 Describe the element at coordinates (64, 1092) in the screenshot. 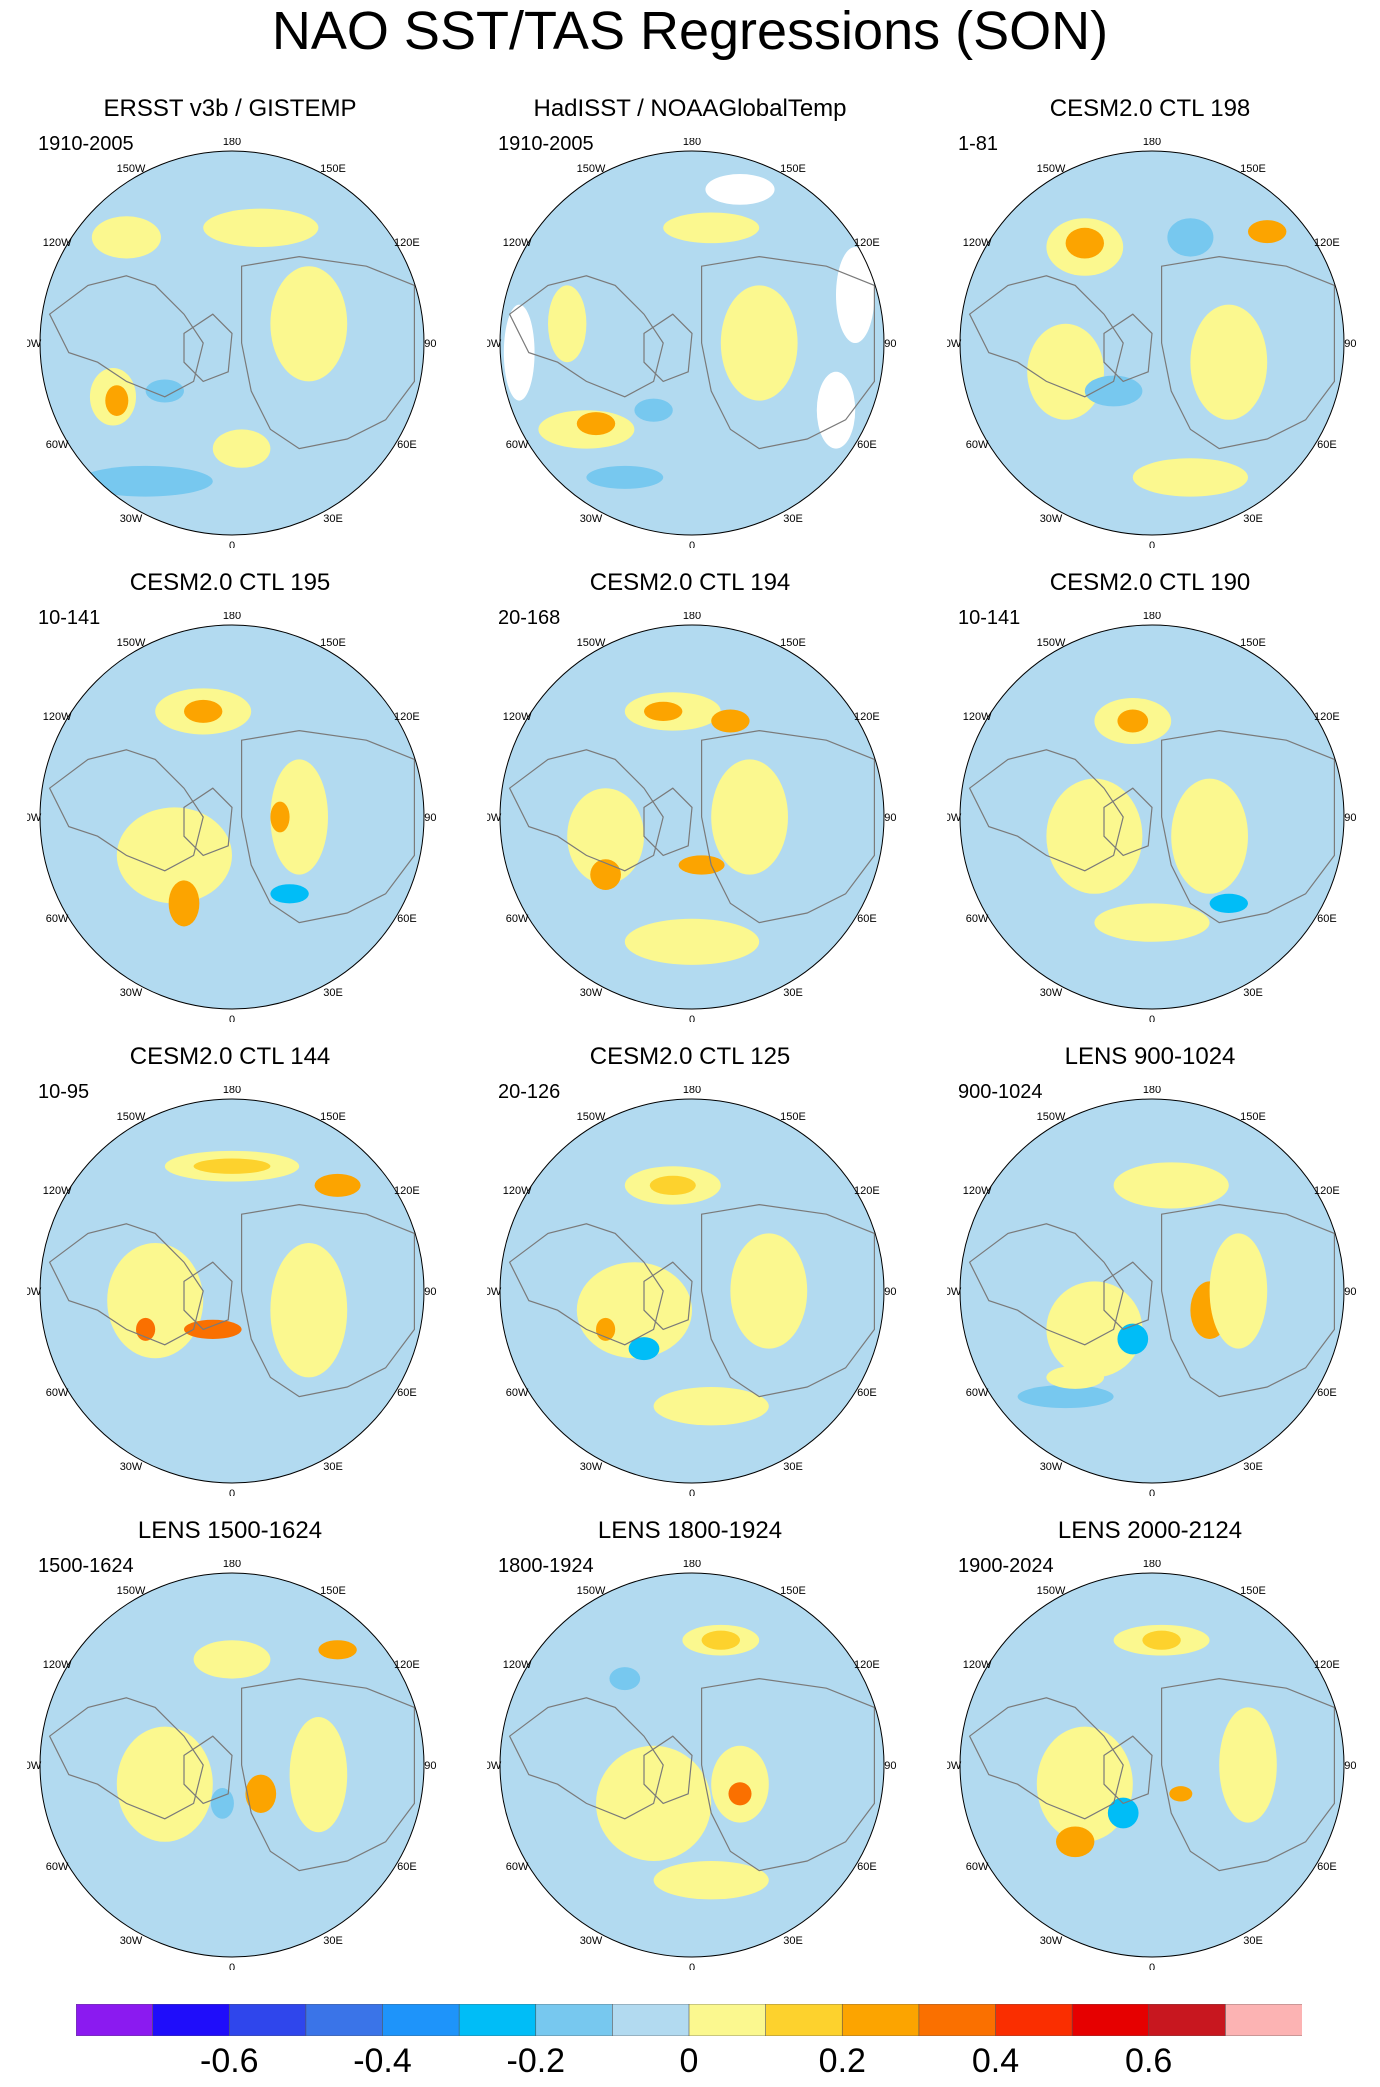

I see `period-label: 10-95` at that location.